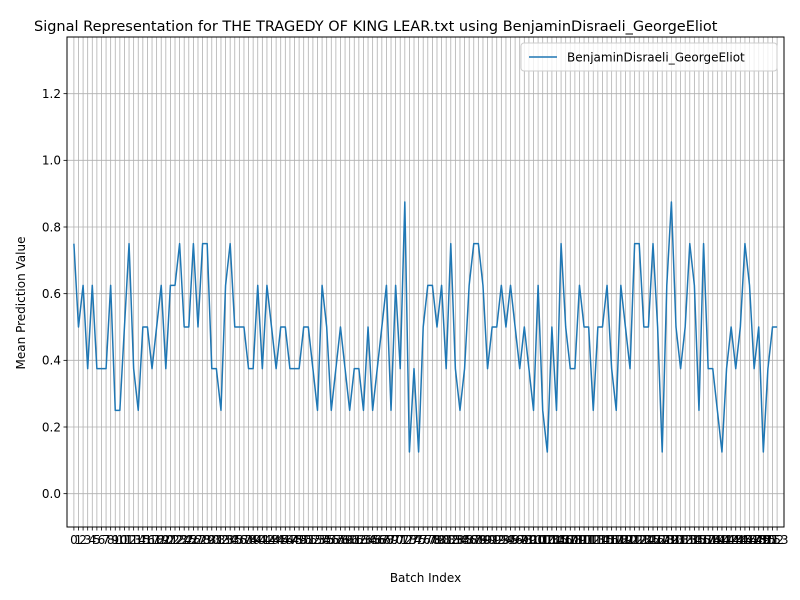 This screenshot has height=600, width=800. I want to click on x-tick-label: 107, so click(565, 540).